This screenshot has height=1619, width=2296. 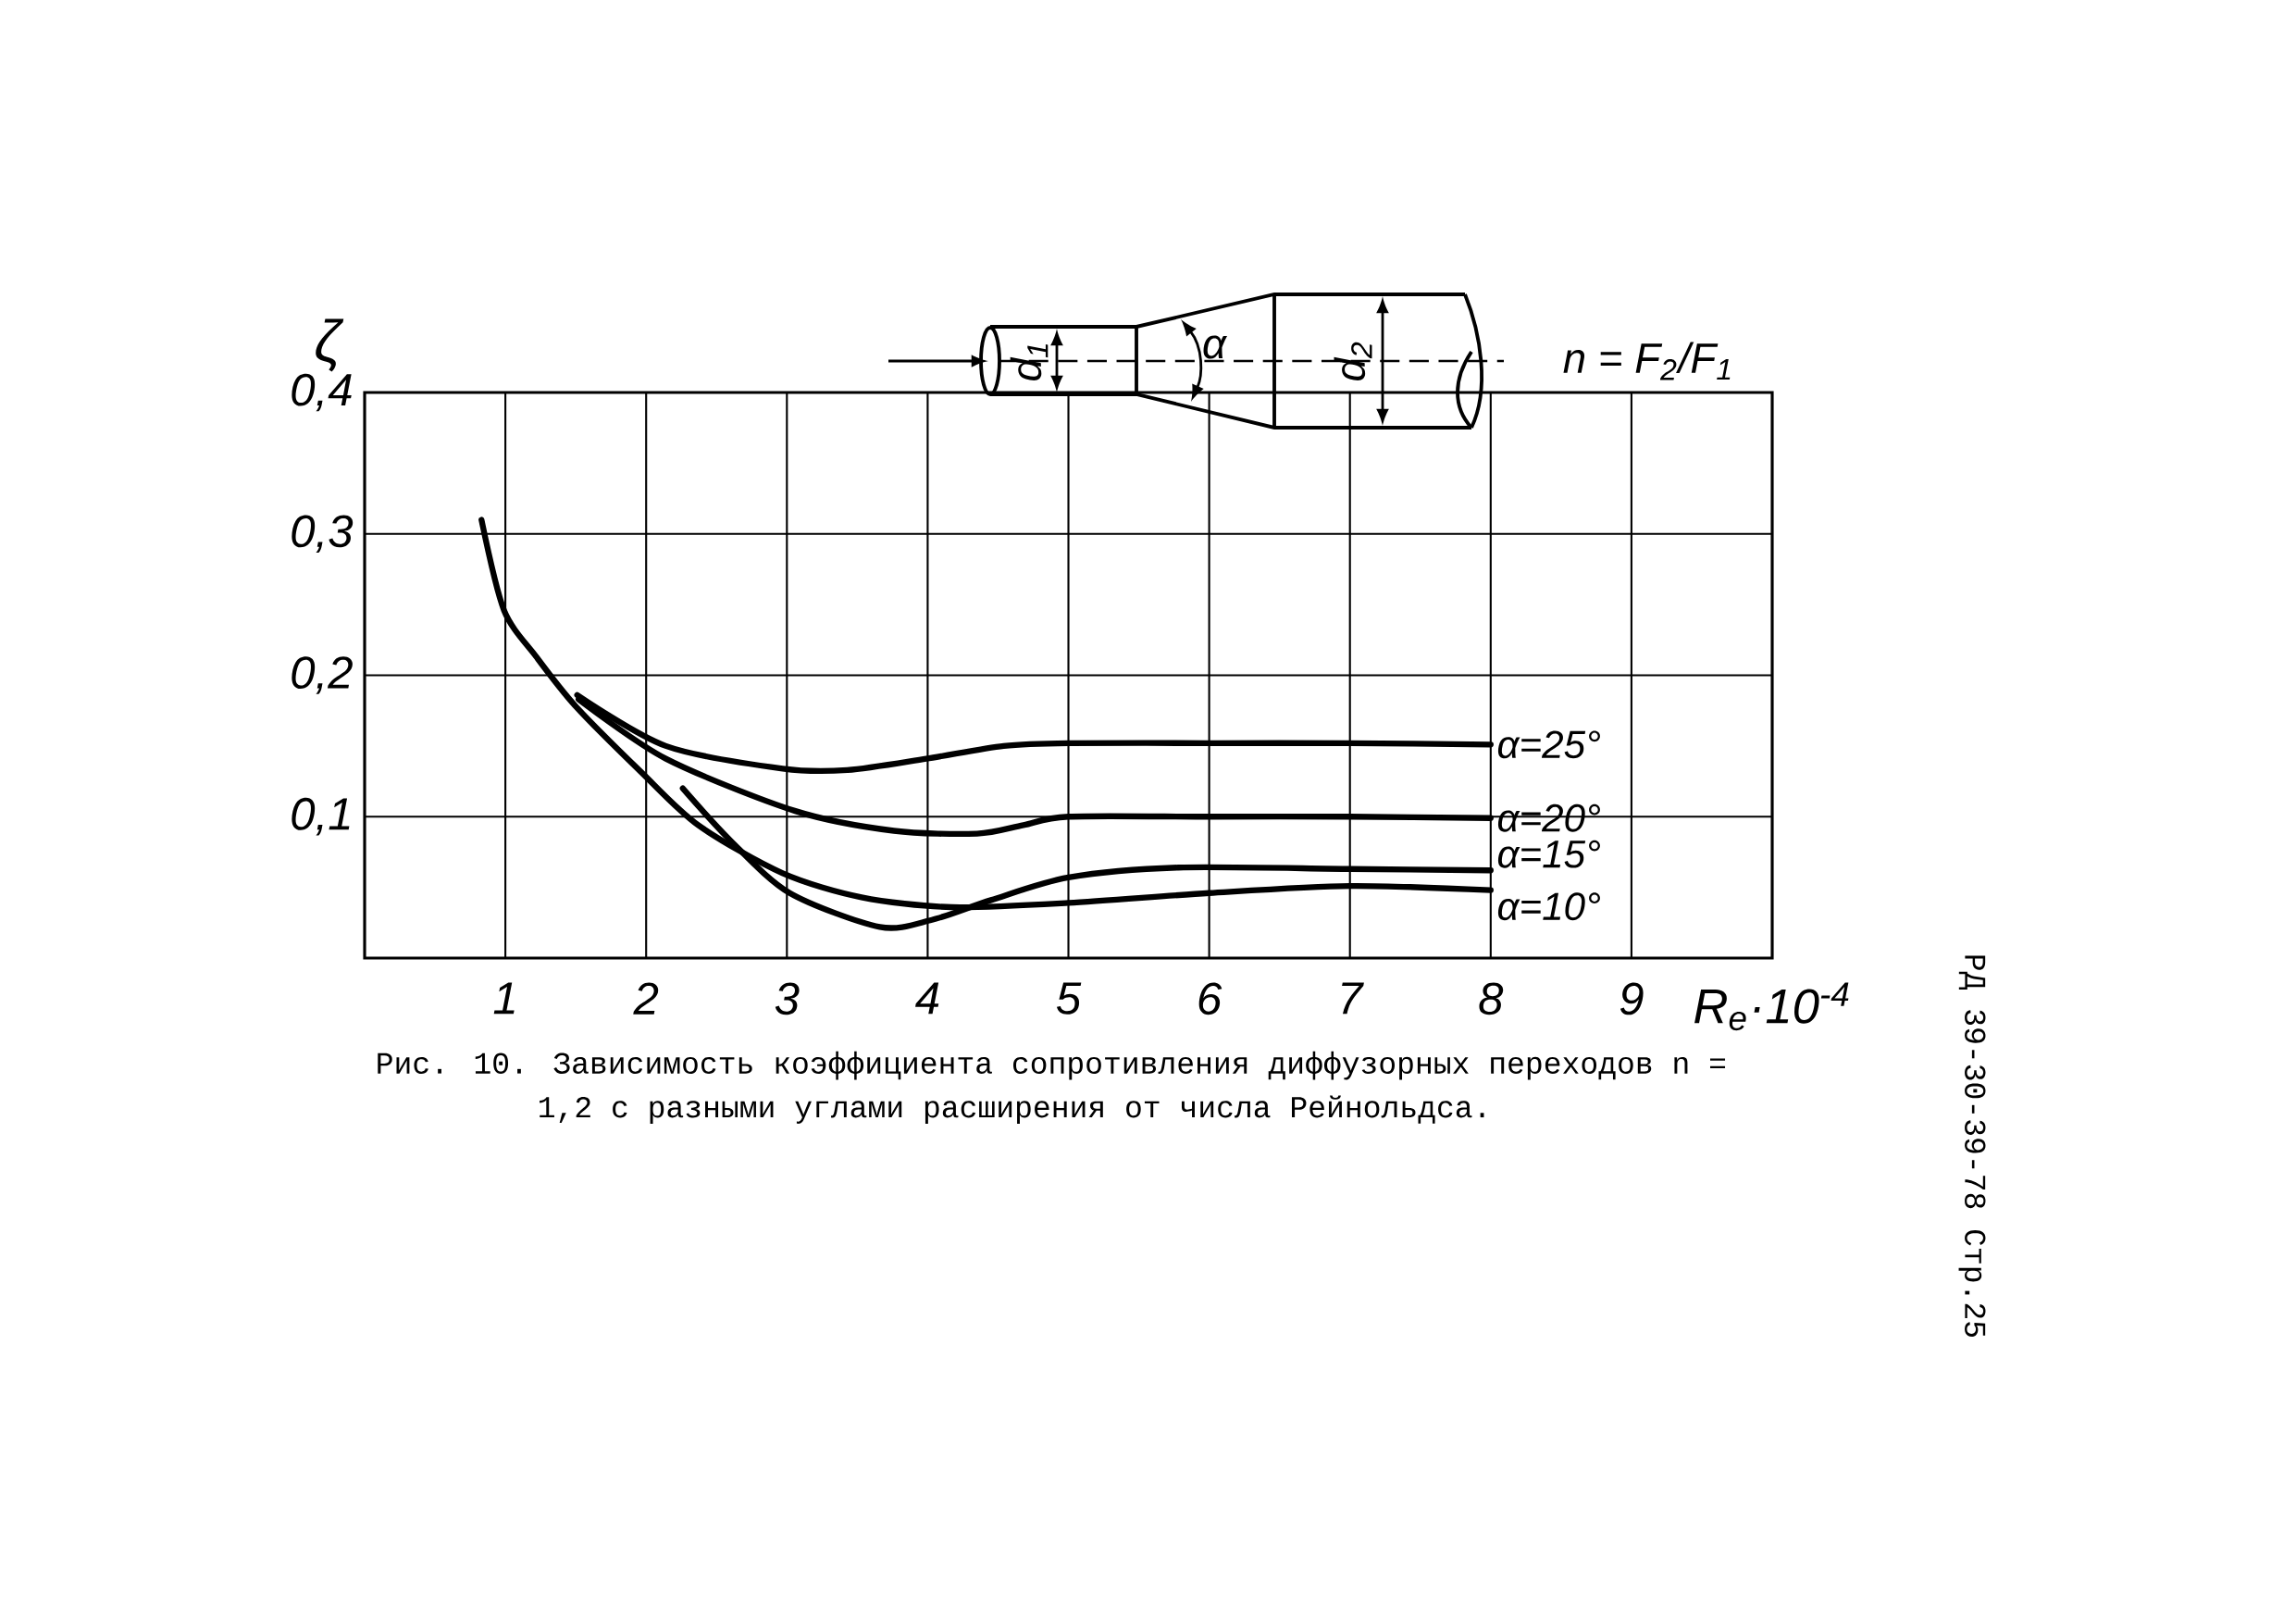 What do you see at coordinates (504, 999) in the screenshot?
I see `x-tick-label: 1` at bounding box center [504, 999].